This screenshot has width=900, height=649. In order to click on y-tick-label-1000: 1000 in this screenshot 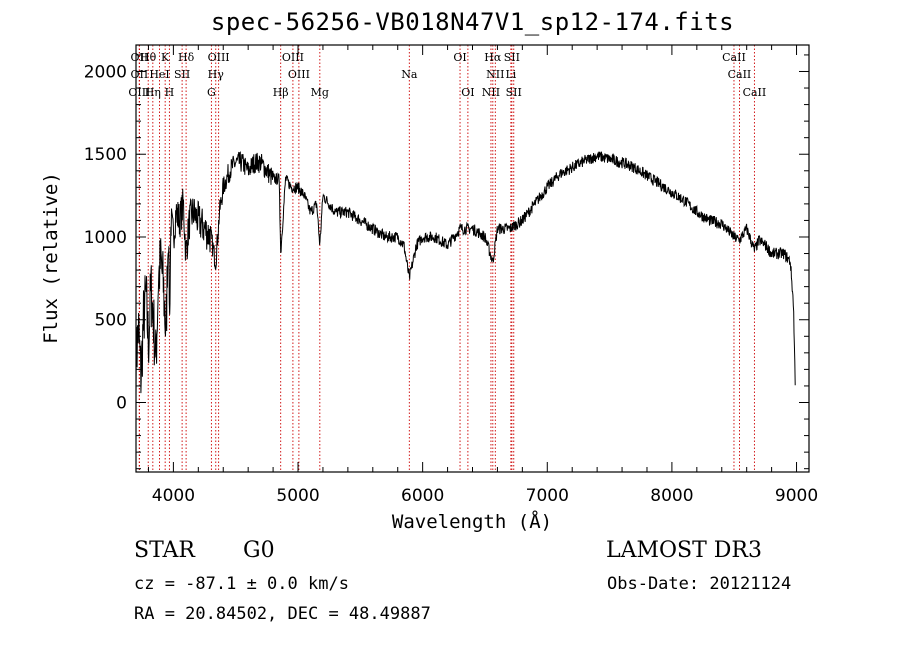, I will do `click(105, 238)`.